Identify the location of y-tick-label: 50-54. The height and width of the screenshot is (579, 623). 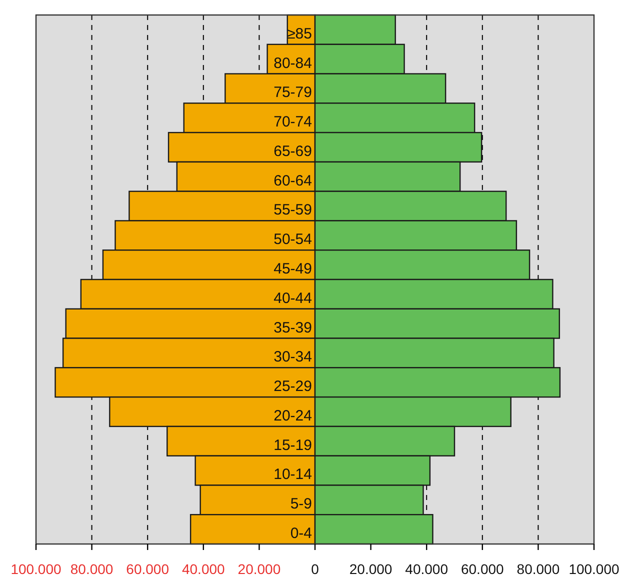
(293, 239).